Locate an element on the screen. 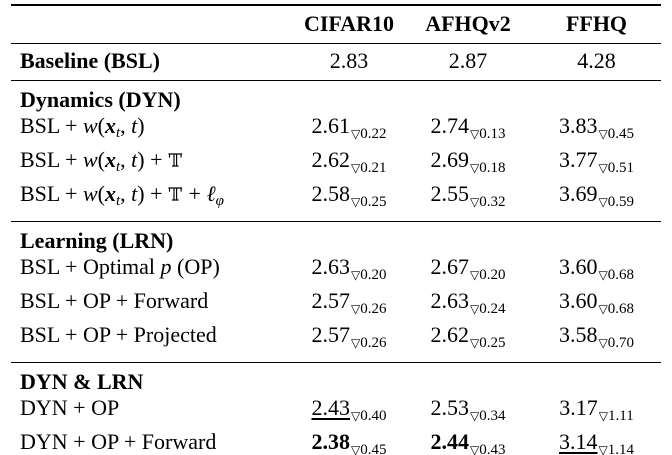  method-label: Baseline (BSL) is located at coordinates (145, 62).